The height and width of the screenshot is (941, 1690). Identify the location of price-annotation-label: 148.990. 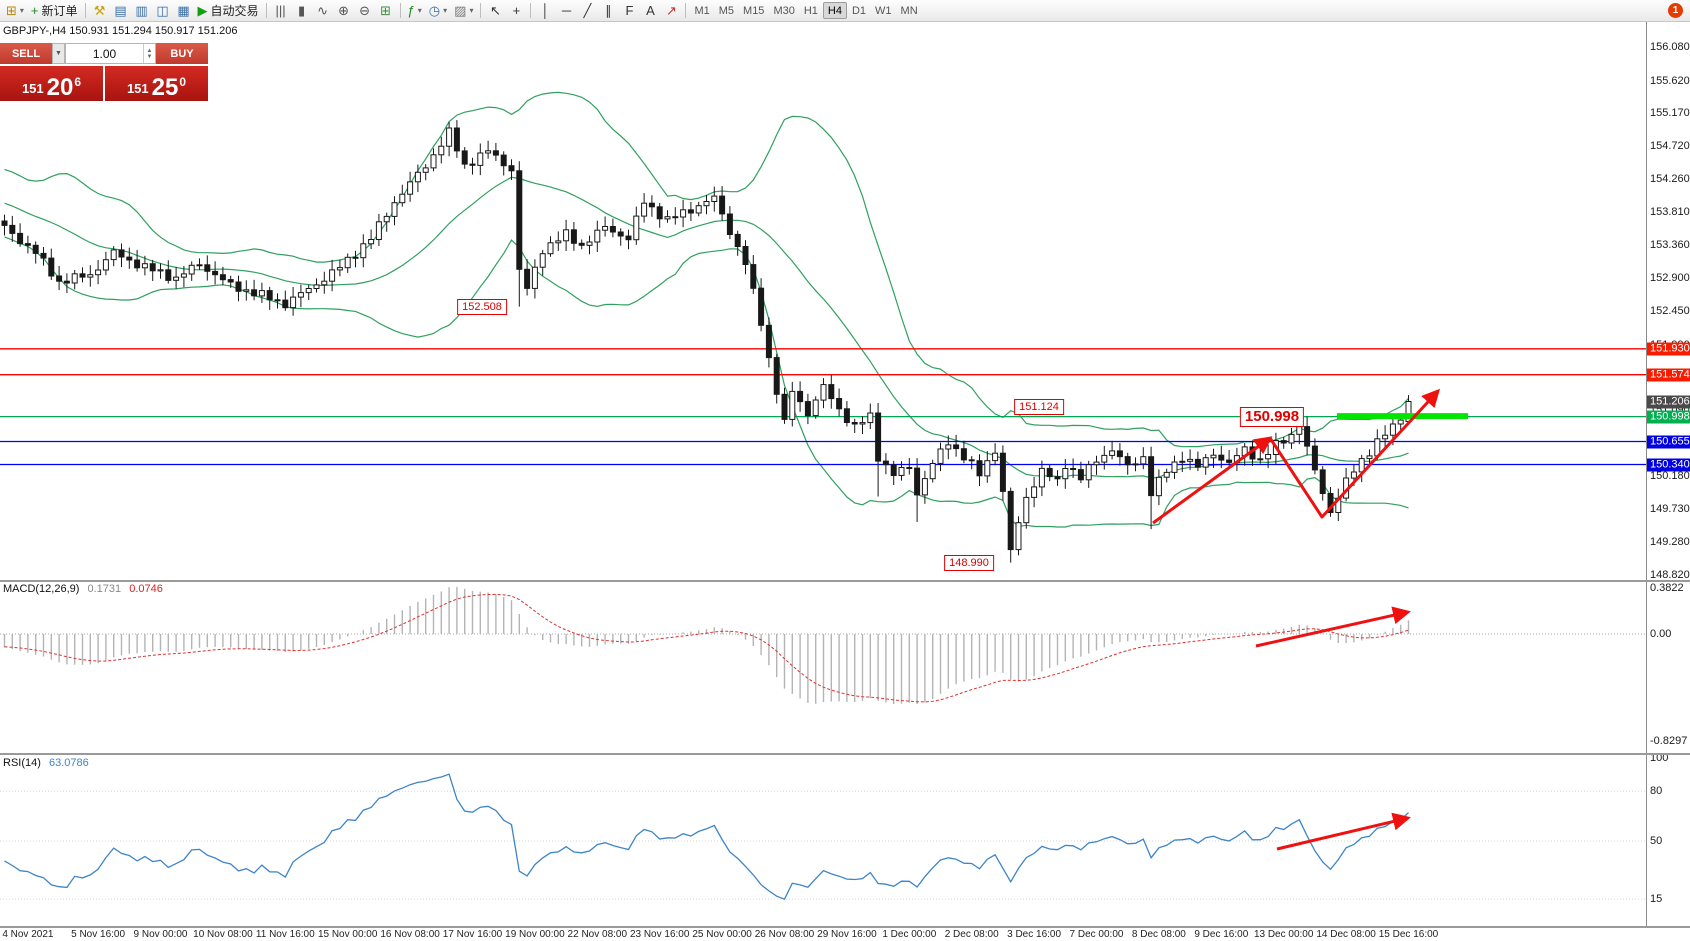
(969, 562).